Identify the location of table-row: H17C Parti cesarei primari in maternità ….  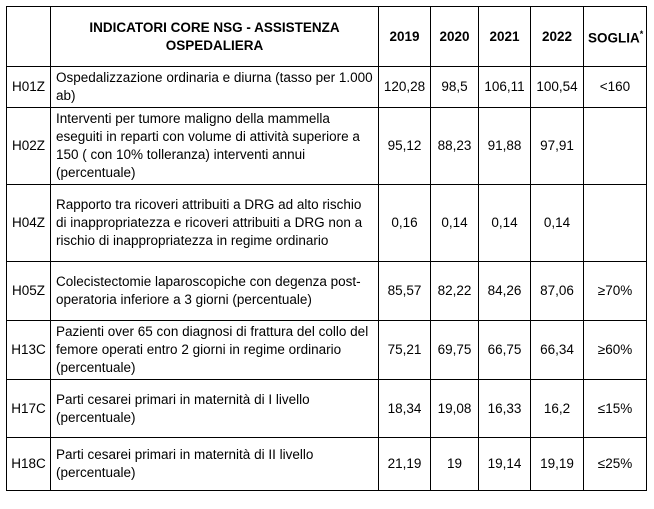
(326, 408).